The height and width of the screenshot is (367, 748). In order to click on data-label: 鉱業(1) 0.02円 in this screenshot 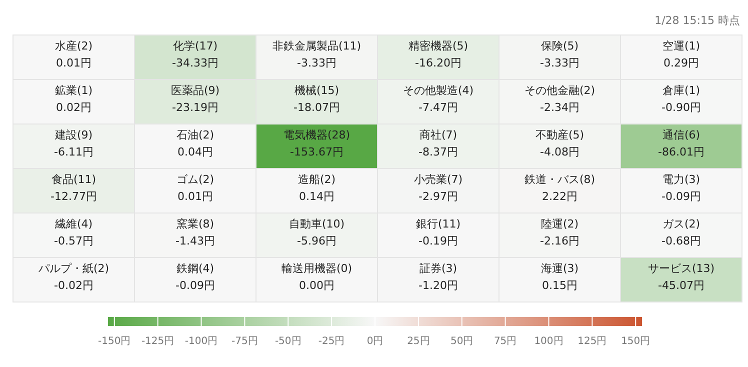, I will do `click(73, 99)`.